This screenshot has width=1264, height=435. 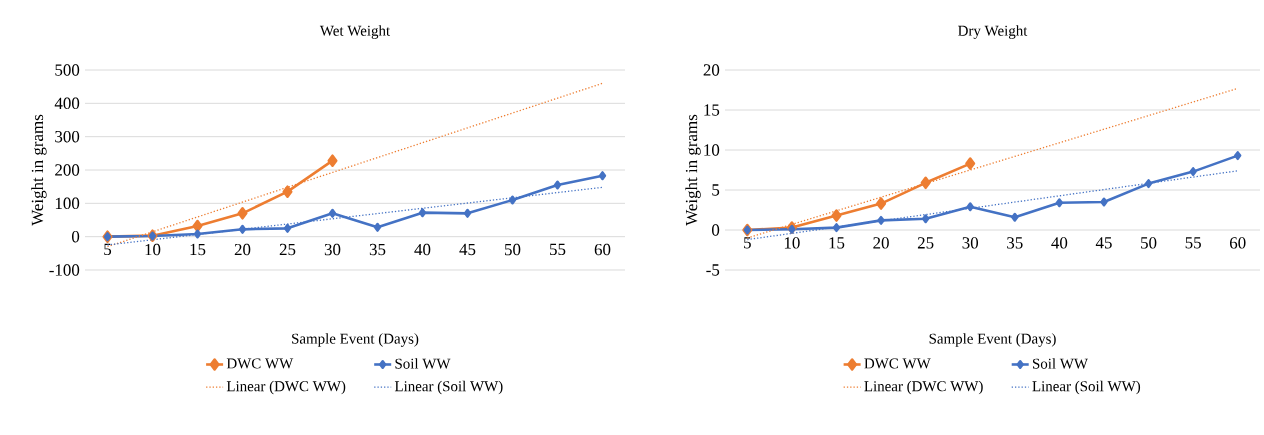 I want to click on y-tick-label: 500, so click(x=67, y=70).